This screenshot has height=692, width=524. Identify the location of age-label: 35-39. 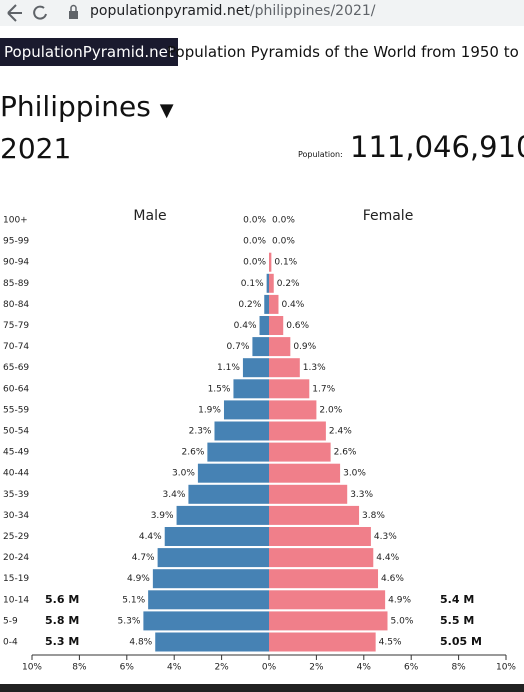
(16, 495).